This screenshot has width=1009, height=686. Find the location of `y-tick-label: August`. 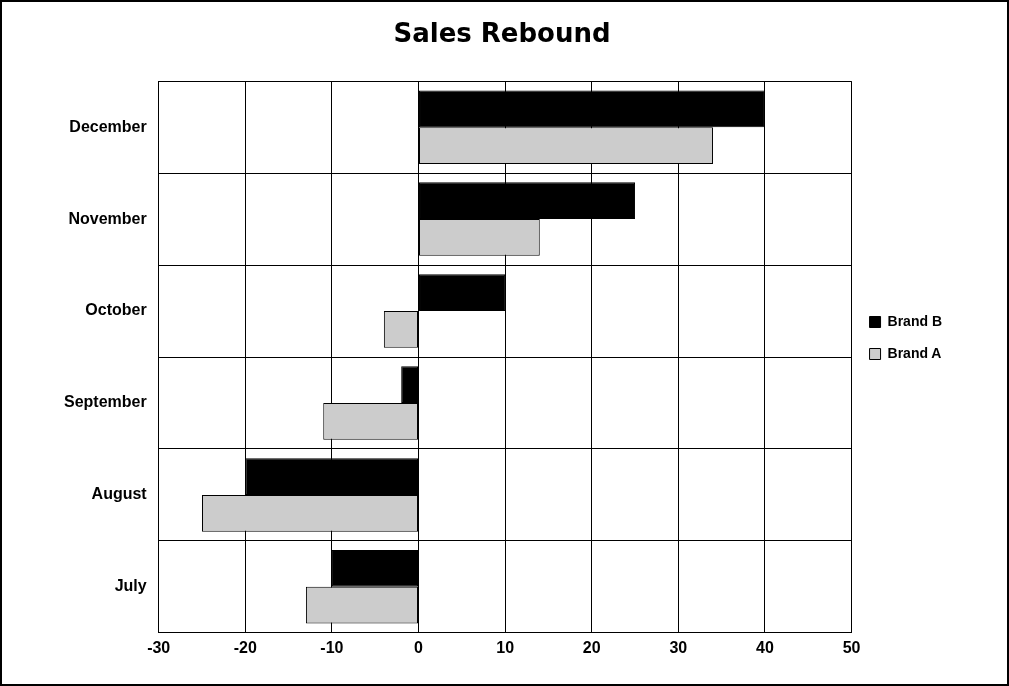

y-tick-label: August is located at coordinates (119, 494).